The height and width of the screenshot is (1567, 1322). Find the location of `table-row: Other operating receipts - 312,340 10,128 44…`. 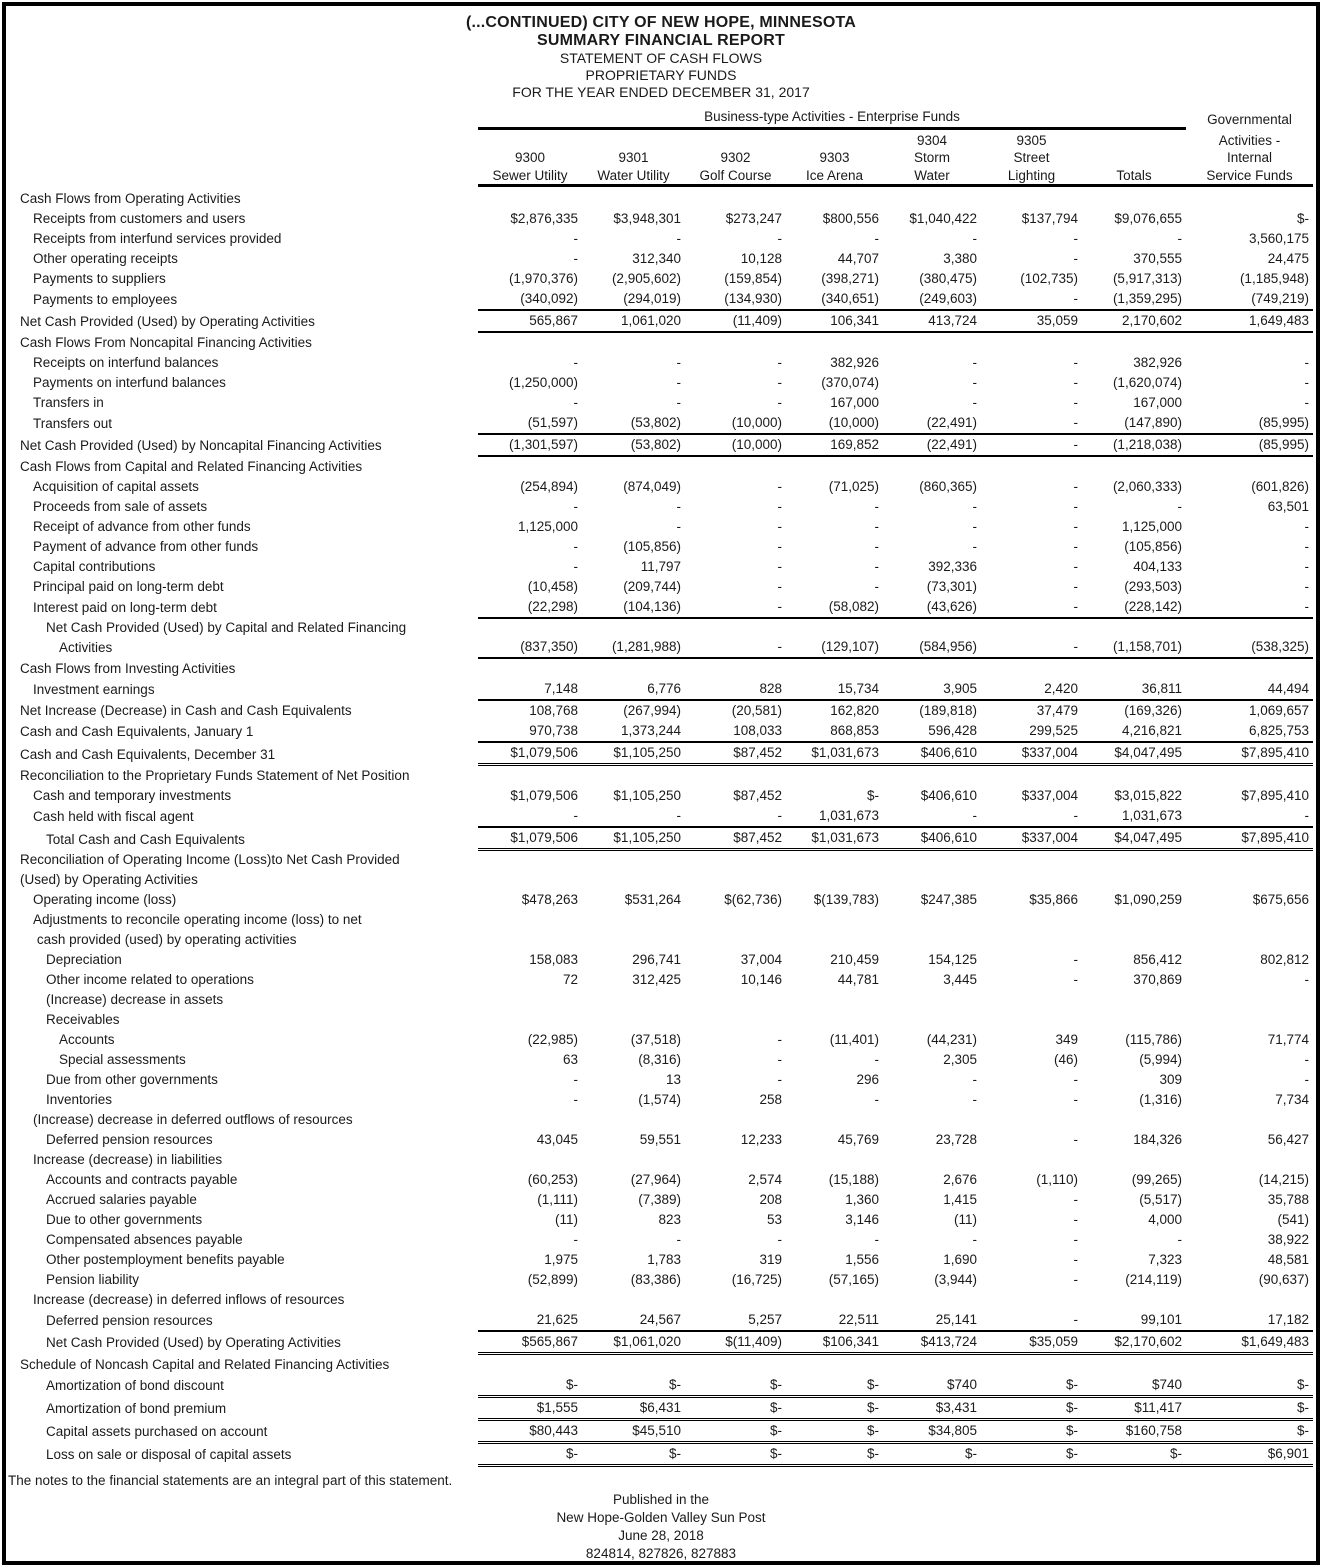

table-row: Other operating receipts - 312,340 10,128 44… is located at coordinates (660, 259).